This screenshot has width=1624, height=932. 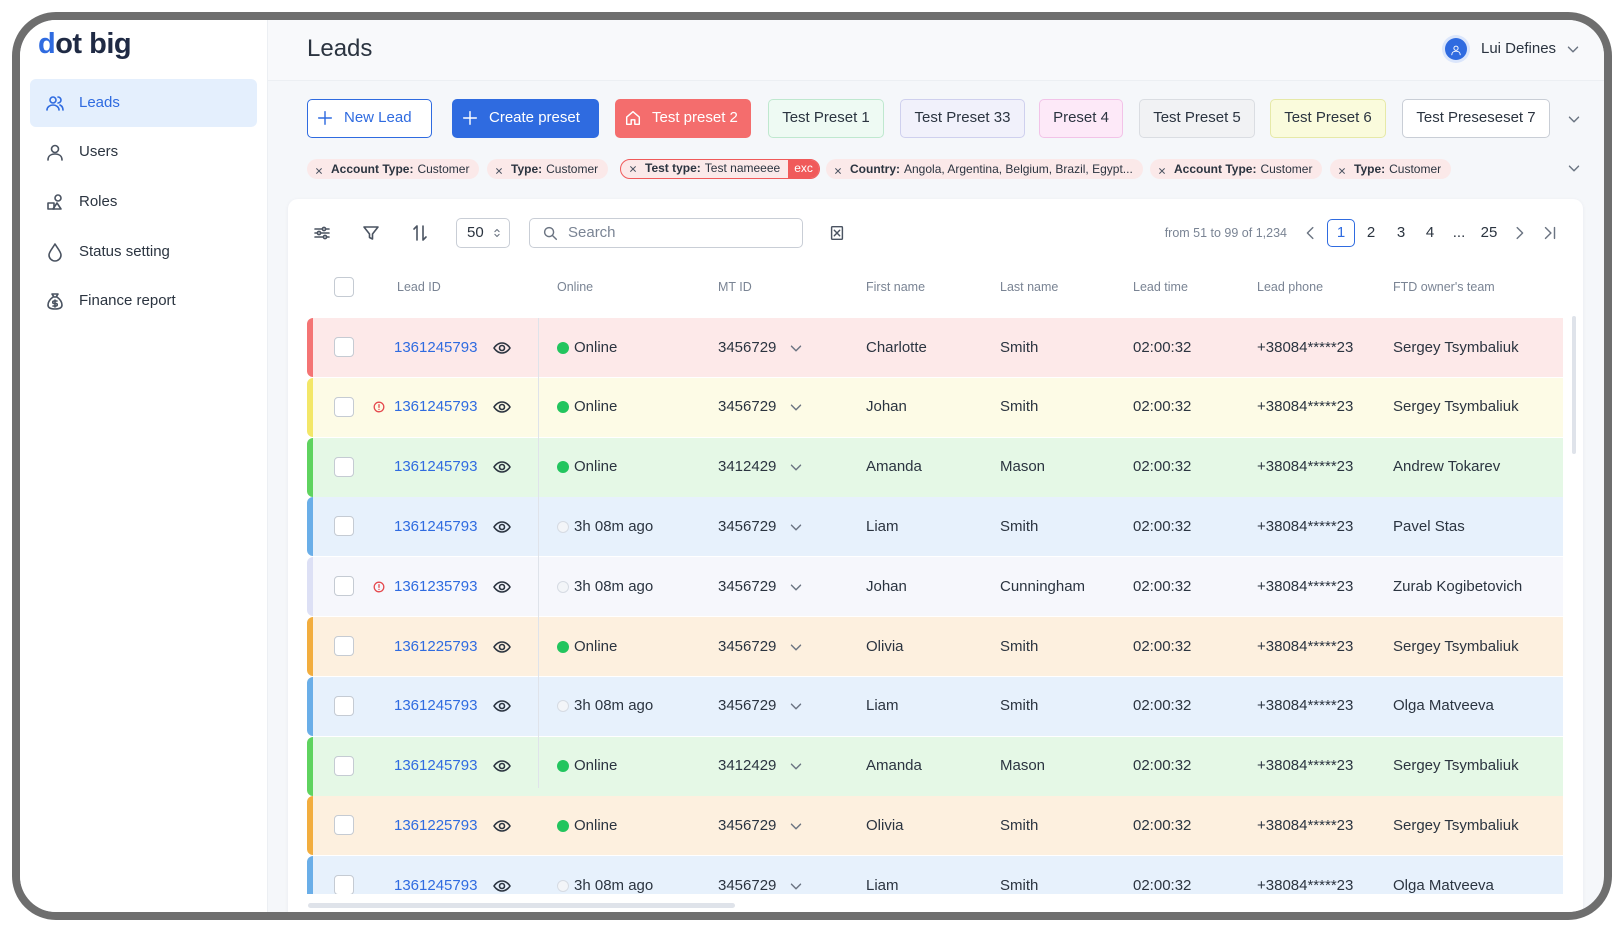 What do you see at coordinates (1476, 118) in the screenshot?
I see `preset-button: Test Preseseset 7` at bounding box center [1476, 118].